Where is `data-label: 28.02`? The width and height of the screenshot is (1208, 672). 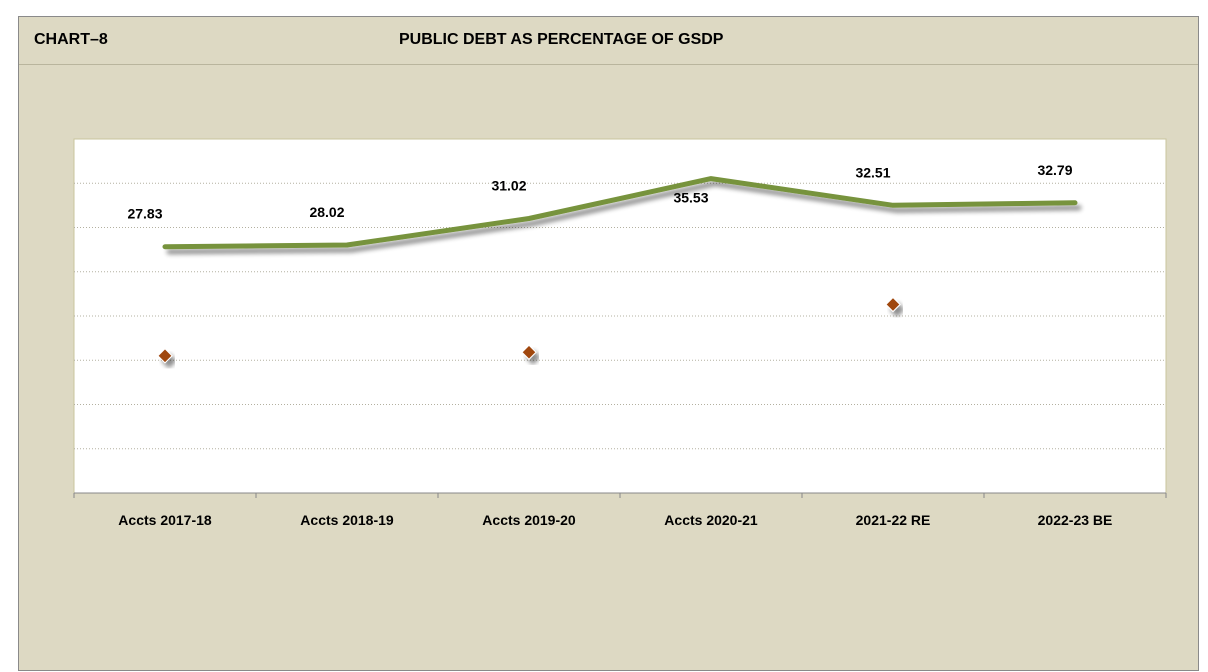
data-label: 28.02 is located at coordinates (326, 212).